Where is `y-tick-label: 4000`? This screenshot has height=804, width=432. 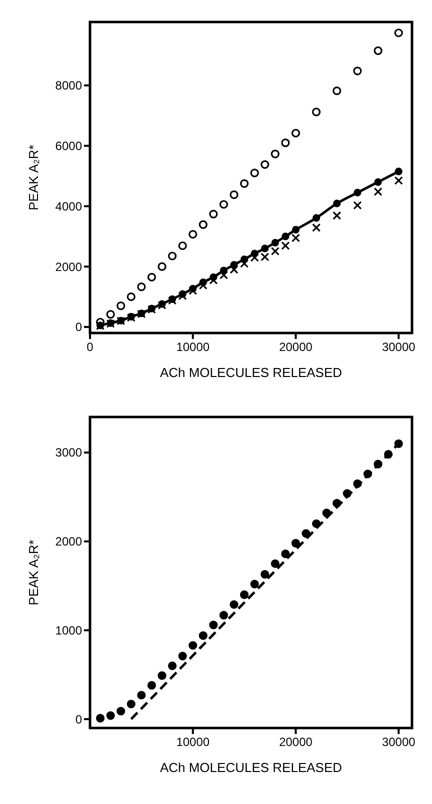 y-tick-label: 4000 is located at coordinates (68, 206).